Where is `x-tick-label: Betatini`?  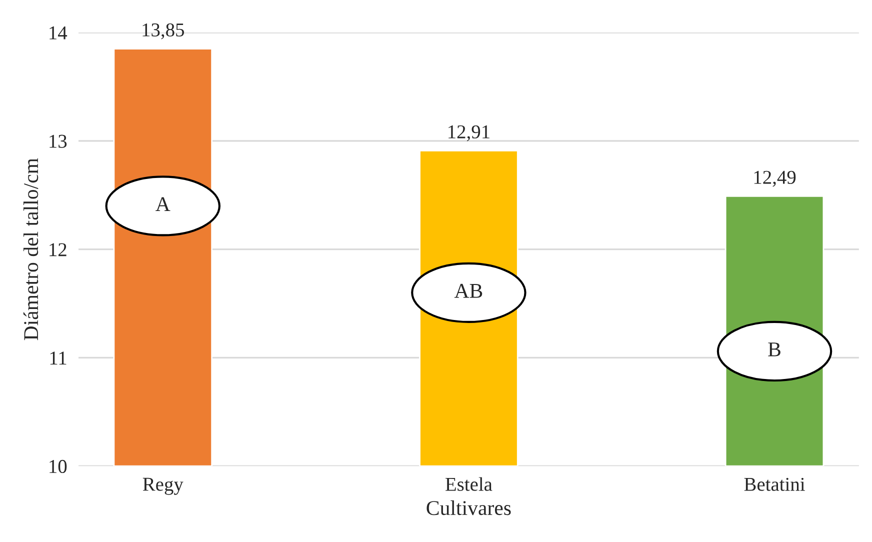
x-tick-label: Betatini is located at coordinates (774, 484).